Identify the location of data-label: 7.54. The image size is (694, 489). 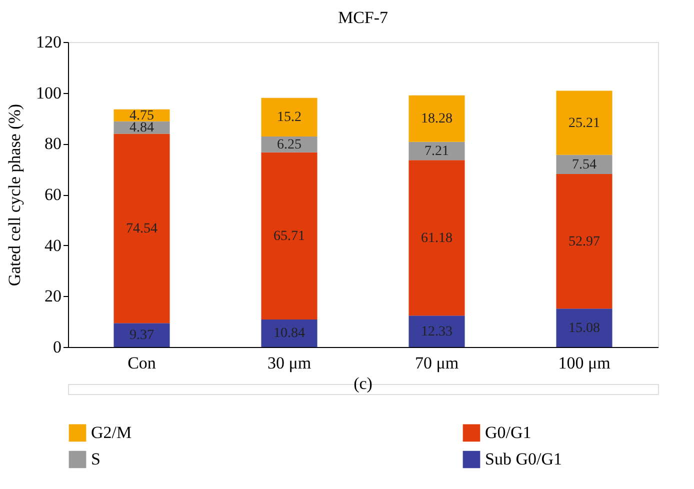
(584, 164).